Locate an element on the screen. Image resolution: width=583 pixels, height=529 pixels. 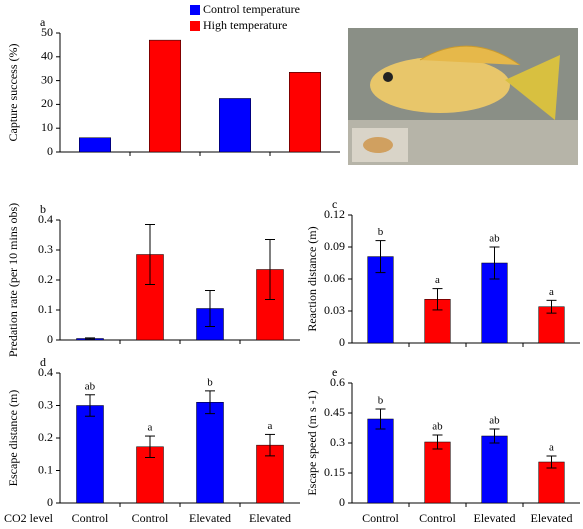
y-axis-label: Escape distance (m) is located at coordinates (13, 438).